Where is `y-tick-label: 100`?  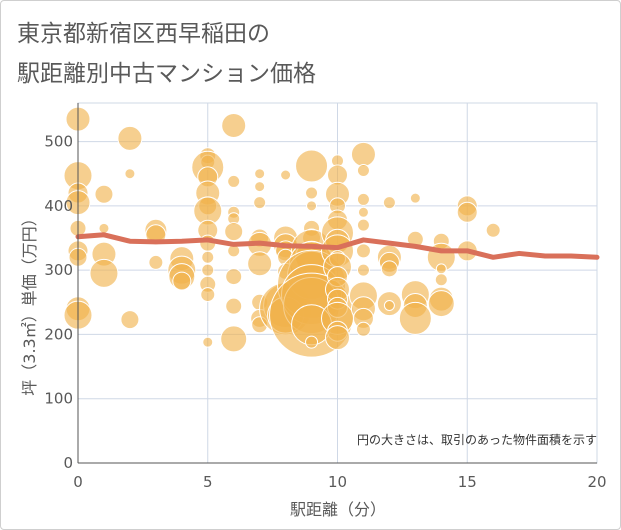
y-tick-label: 100 is located at coordinates (58, 399).